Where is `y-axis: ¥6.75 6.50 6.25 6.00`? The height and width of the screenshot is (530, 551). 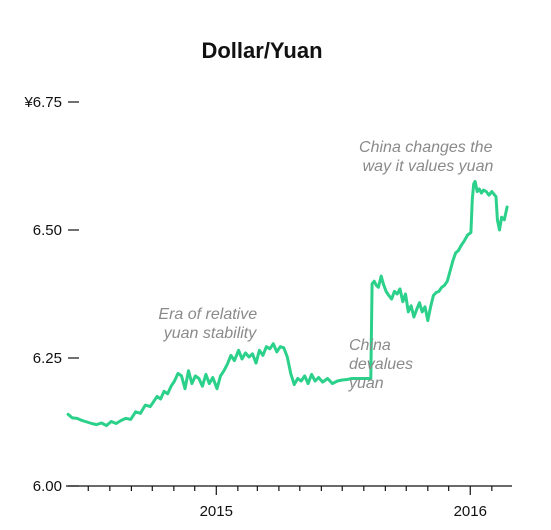 y-axis: ¥6.75 6.50 6.25 6.00 is located at coordinates (42, 294).